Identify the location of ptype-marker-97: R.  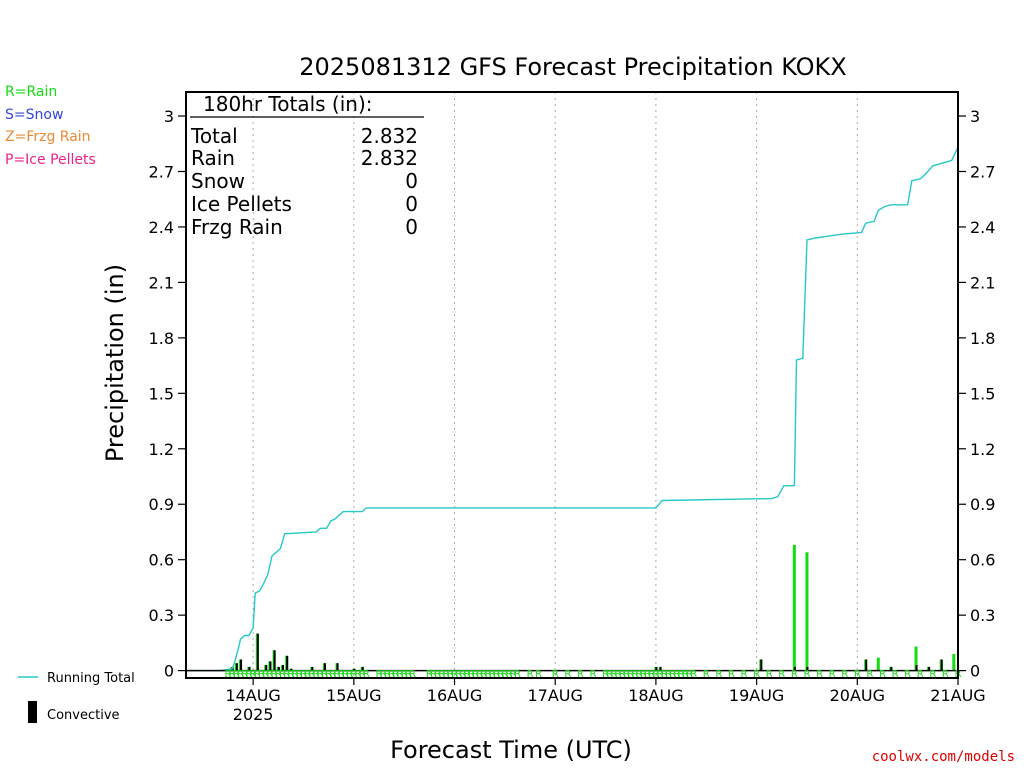
(756, 674).